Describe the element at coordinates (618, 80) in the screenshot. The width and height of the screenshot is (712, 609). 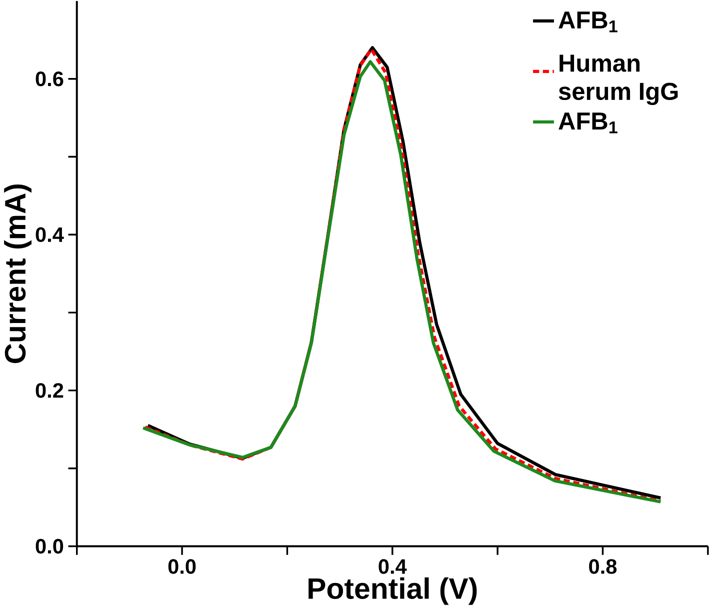
I see `legend-label: Human serum IgG` at that location.